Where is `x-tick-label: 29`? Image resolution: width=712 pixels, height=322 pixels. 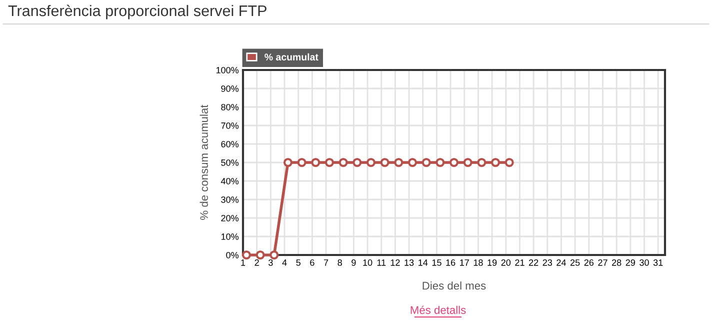
x-tick-label: 29 is located at coordinates (631, 262).